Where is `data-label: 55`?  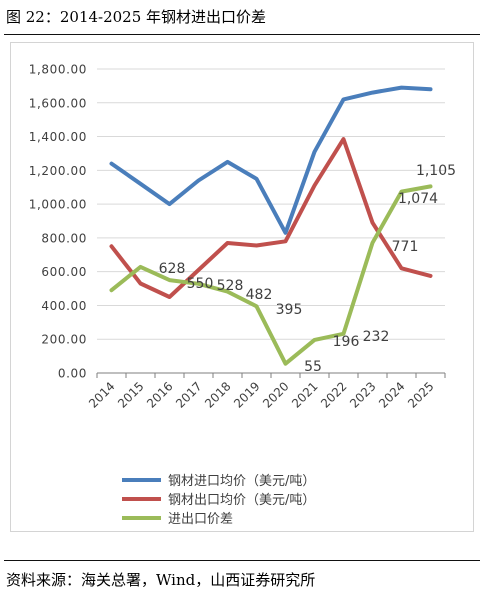
data-label: 55 is located at coordinates (313, 367).